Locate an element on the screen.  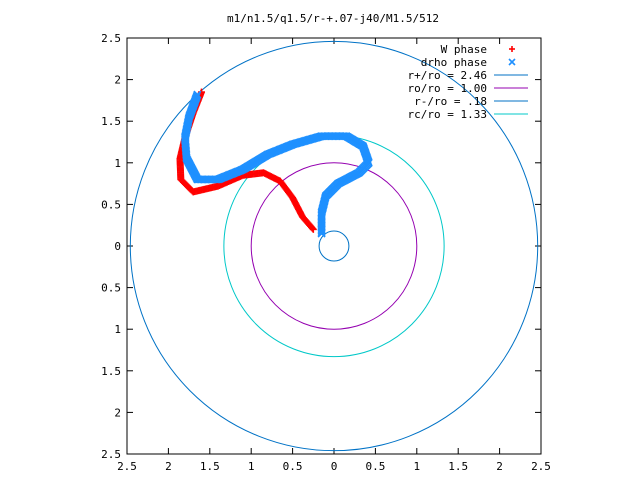
x-tick-label: 0 is located at coordinates (334, 466).